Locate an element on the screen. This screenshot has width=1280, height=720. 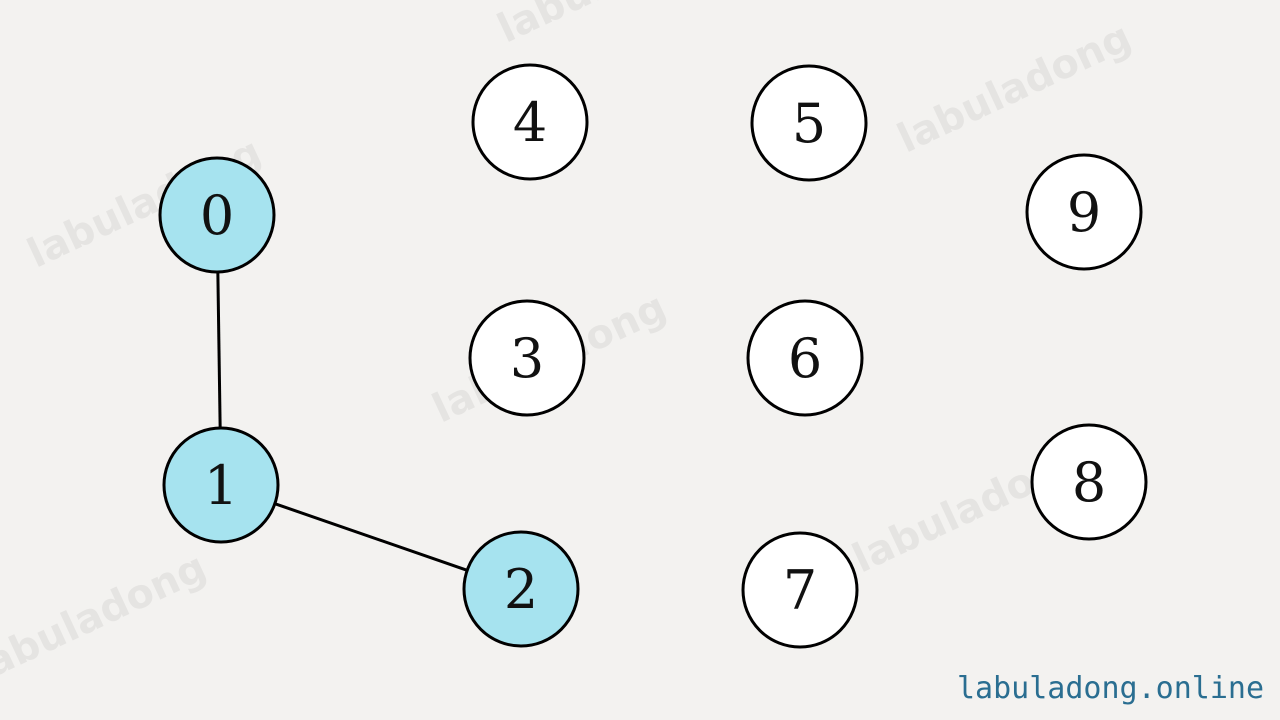
node-2-label: 2 is located at coordinates (521, 589).